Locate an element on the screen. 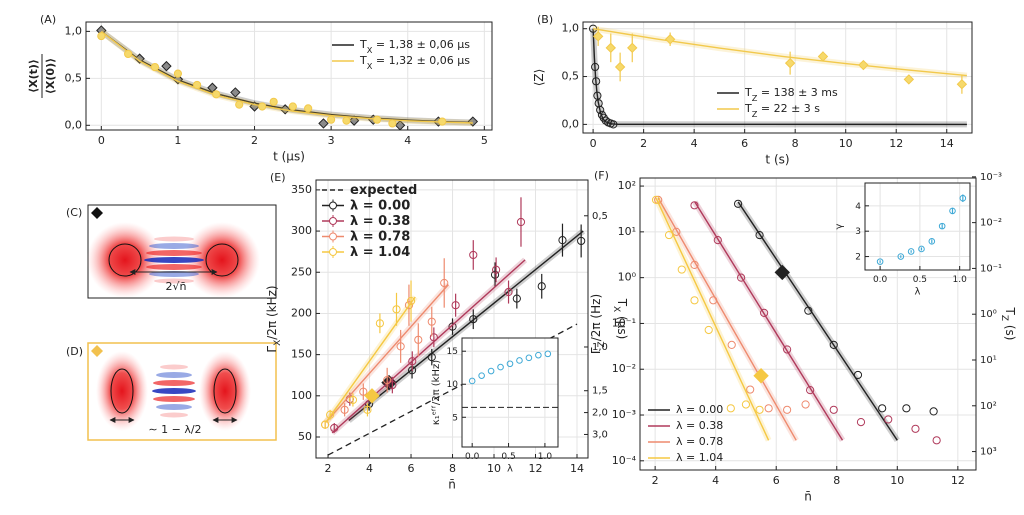  blob-outline is located at coordinates (122, 391).